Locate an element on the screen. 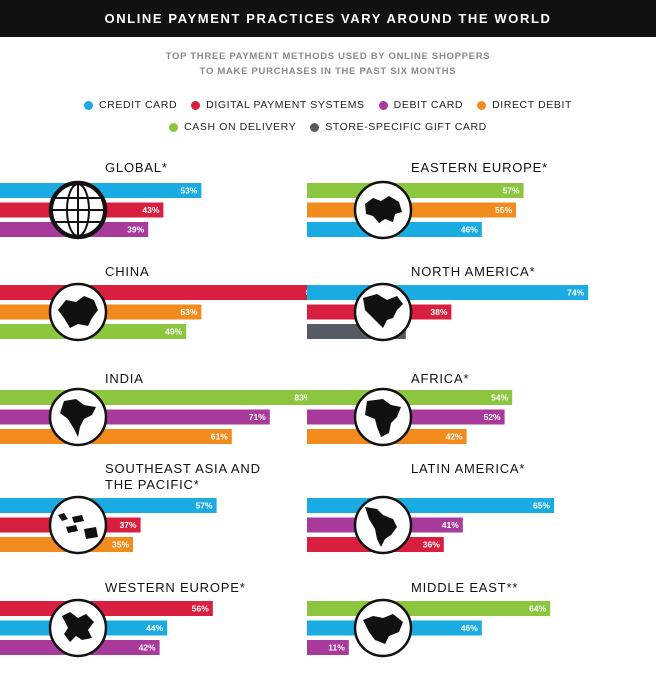 Image resolution: width=656 pixels, height=674 pixels. bar-value-label: 35% is located at coordinates (120, 545).